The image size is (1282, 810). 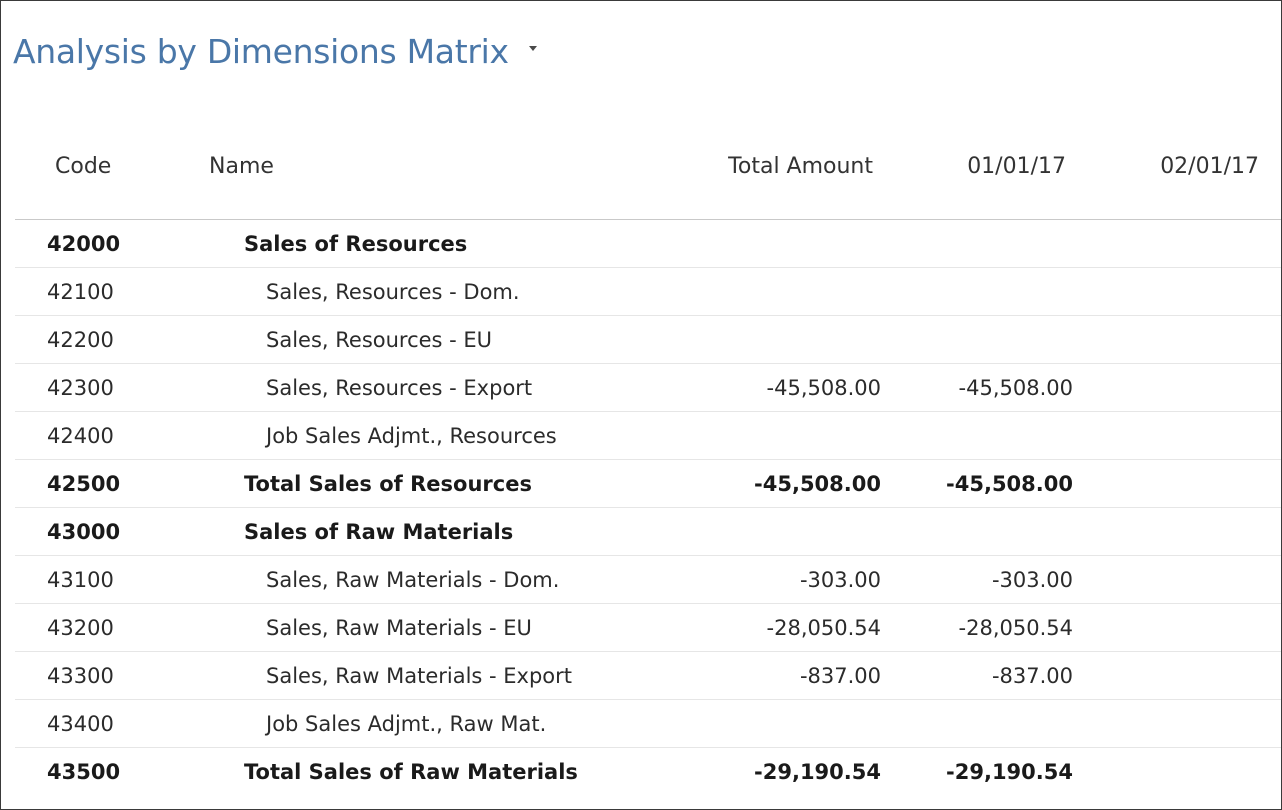 I want to click on column-header-name: Name, so click(x=241, y=166).